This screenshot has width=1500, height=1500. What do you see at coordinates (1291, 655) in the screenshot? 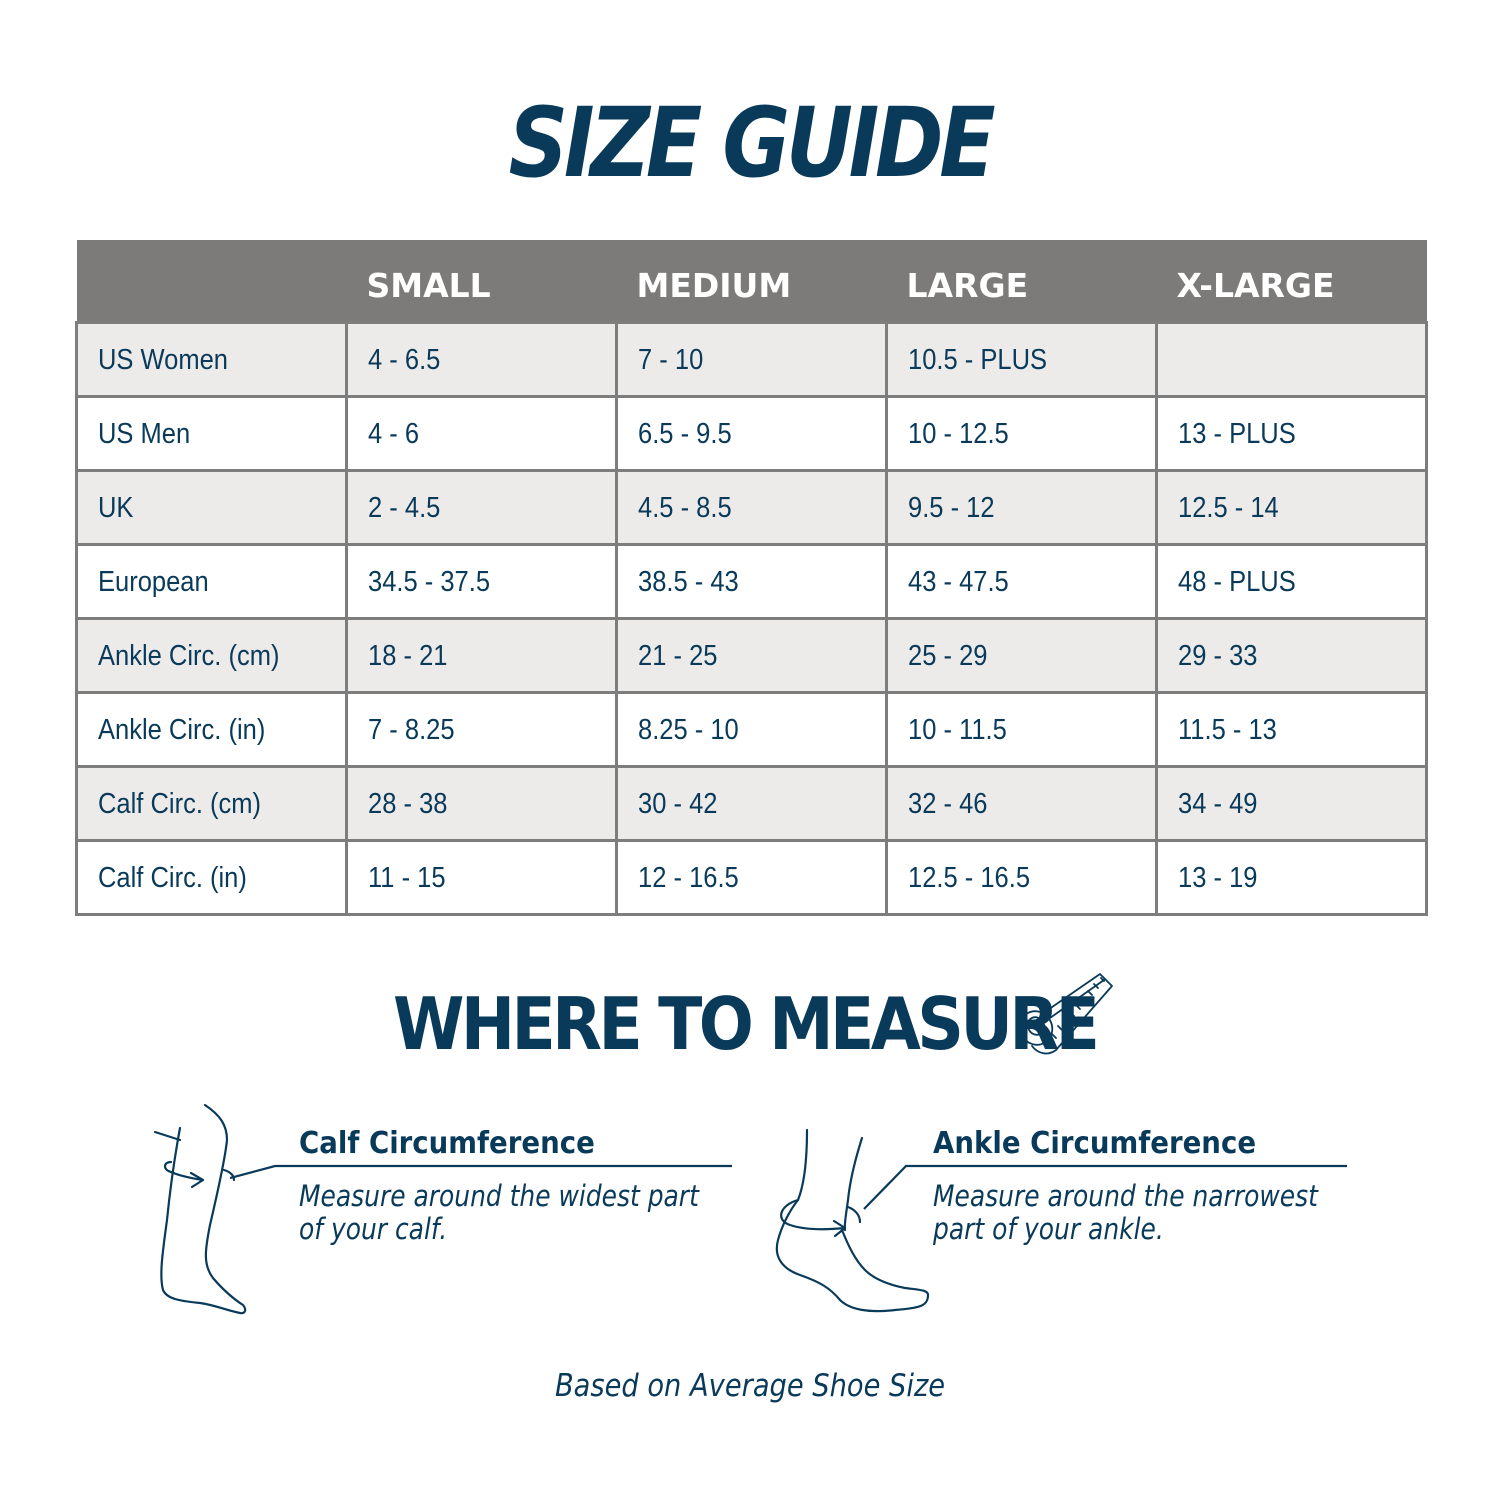
I see `cell-x-large: 29 - 33` at bounding box center [1291, 655].